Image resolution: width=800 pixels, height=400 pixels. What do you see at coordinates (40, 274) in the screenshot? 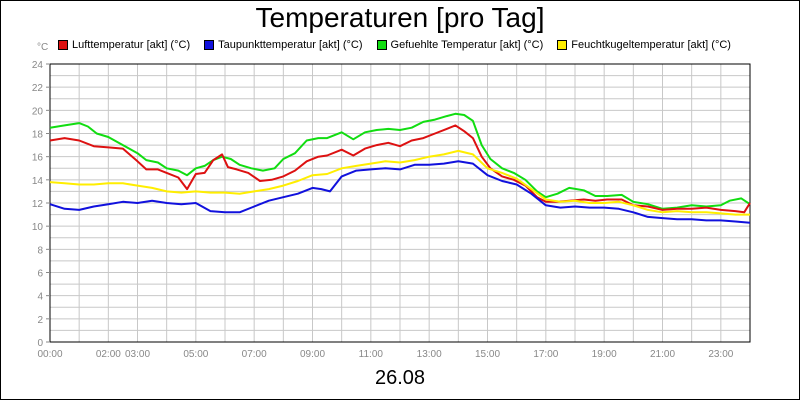
I see `y-tick-label: 6` at bounding box center [40, 274].